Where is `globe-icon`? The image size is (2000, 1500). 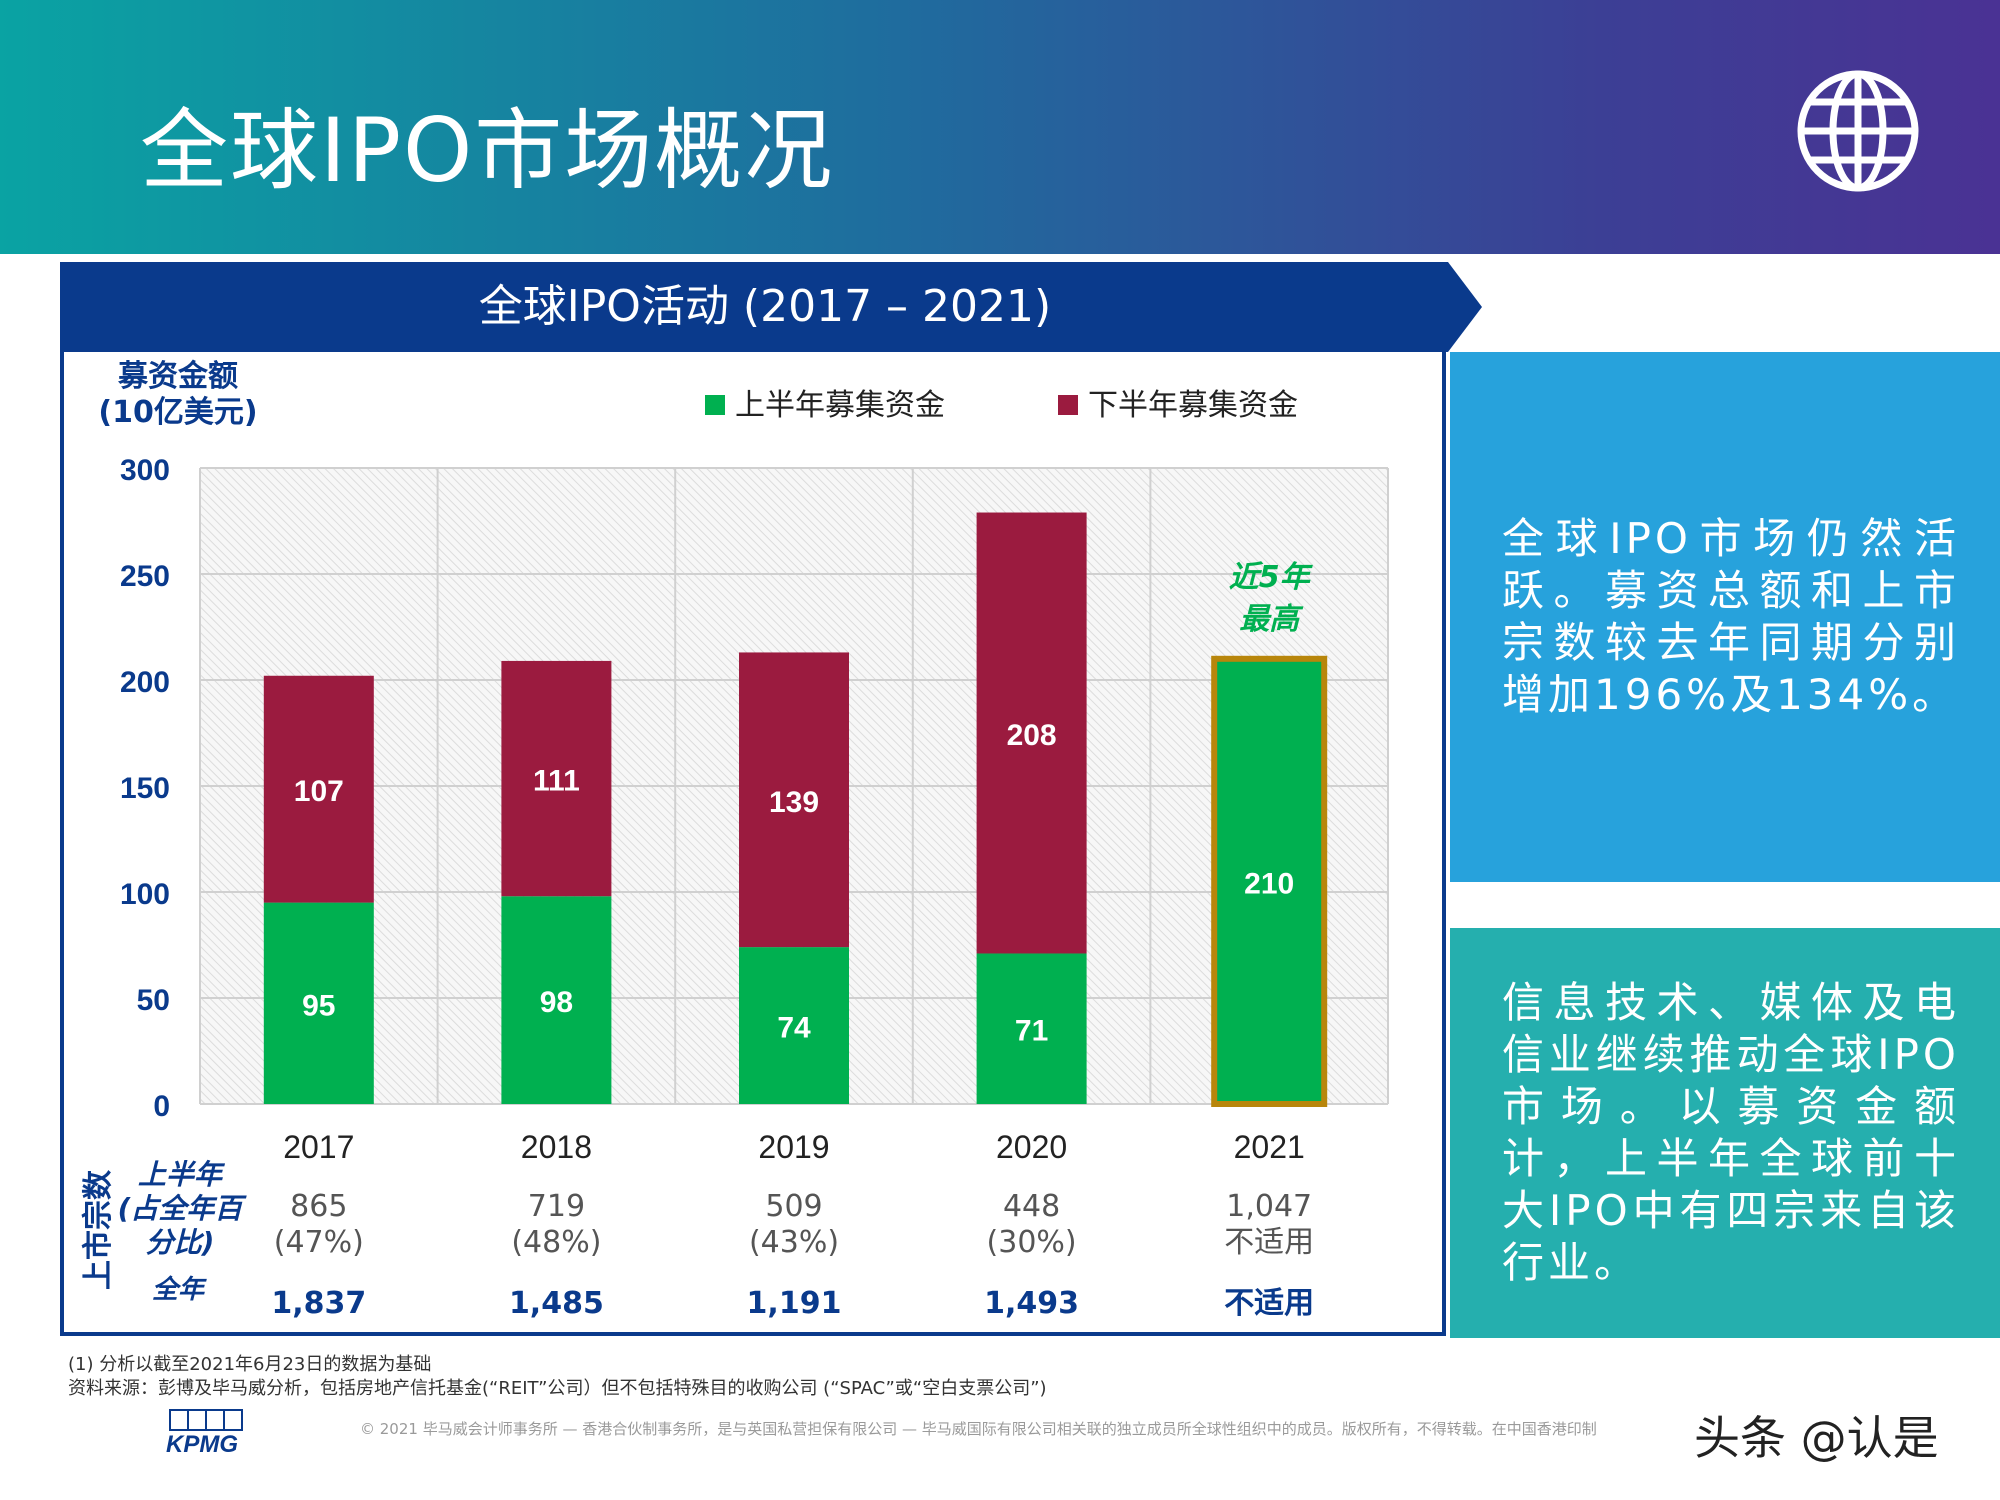
globe-icon is located at coordinates (1858, 131).